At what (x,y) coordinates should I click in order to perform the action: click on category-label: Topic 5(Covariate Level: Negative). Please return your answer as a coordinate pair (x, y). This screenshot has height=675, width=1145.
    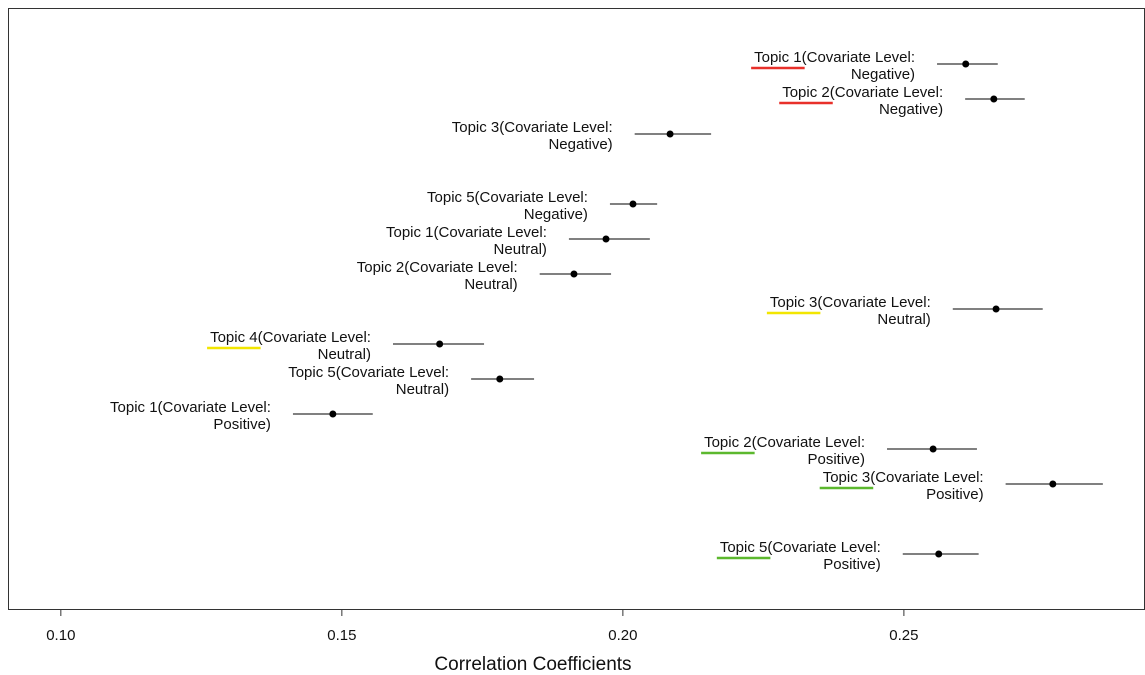
    Looking at the image, I should click on (507, 206).